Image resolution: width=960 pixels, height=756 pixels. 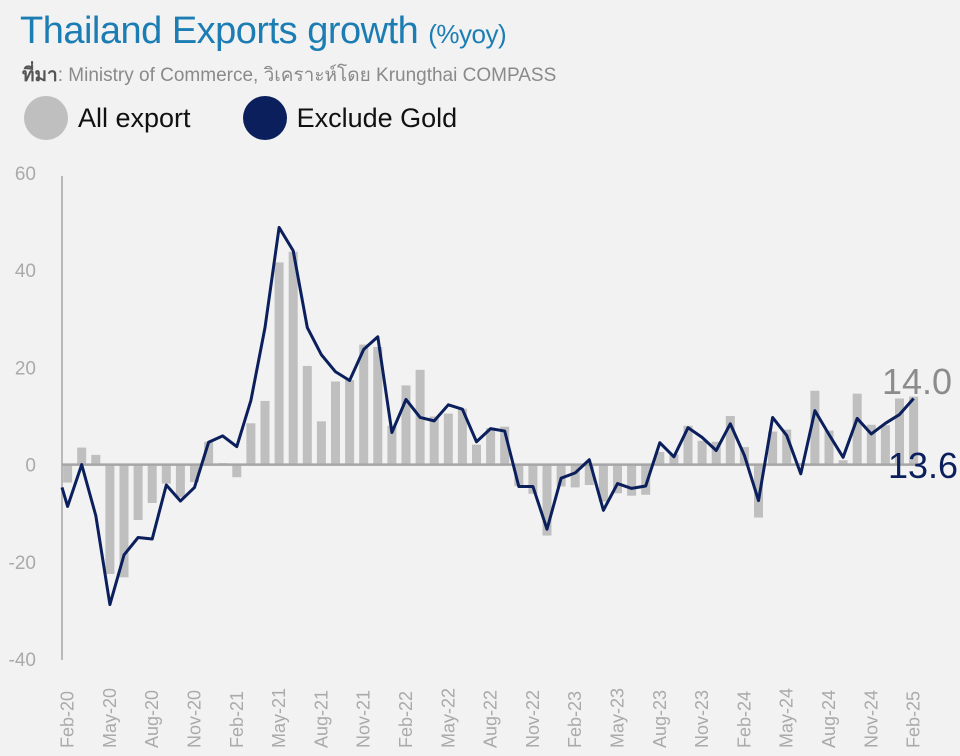 What do you see at coordinates (787, 718) in the screenshot?
I see `x-tick-label: May-24` at bounding box center [787, 718].